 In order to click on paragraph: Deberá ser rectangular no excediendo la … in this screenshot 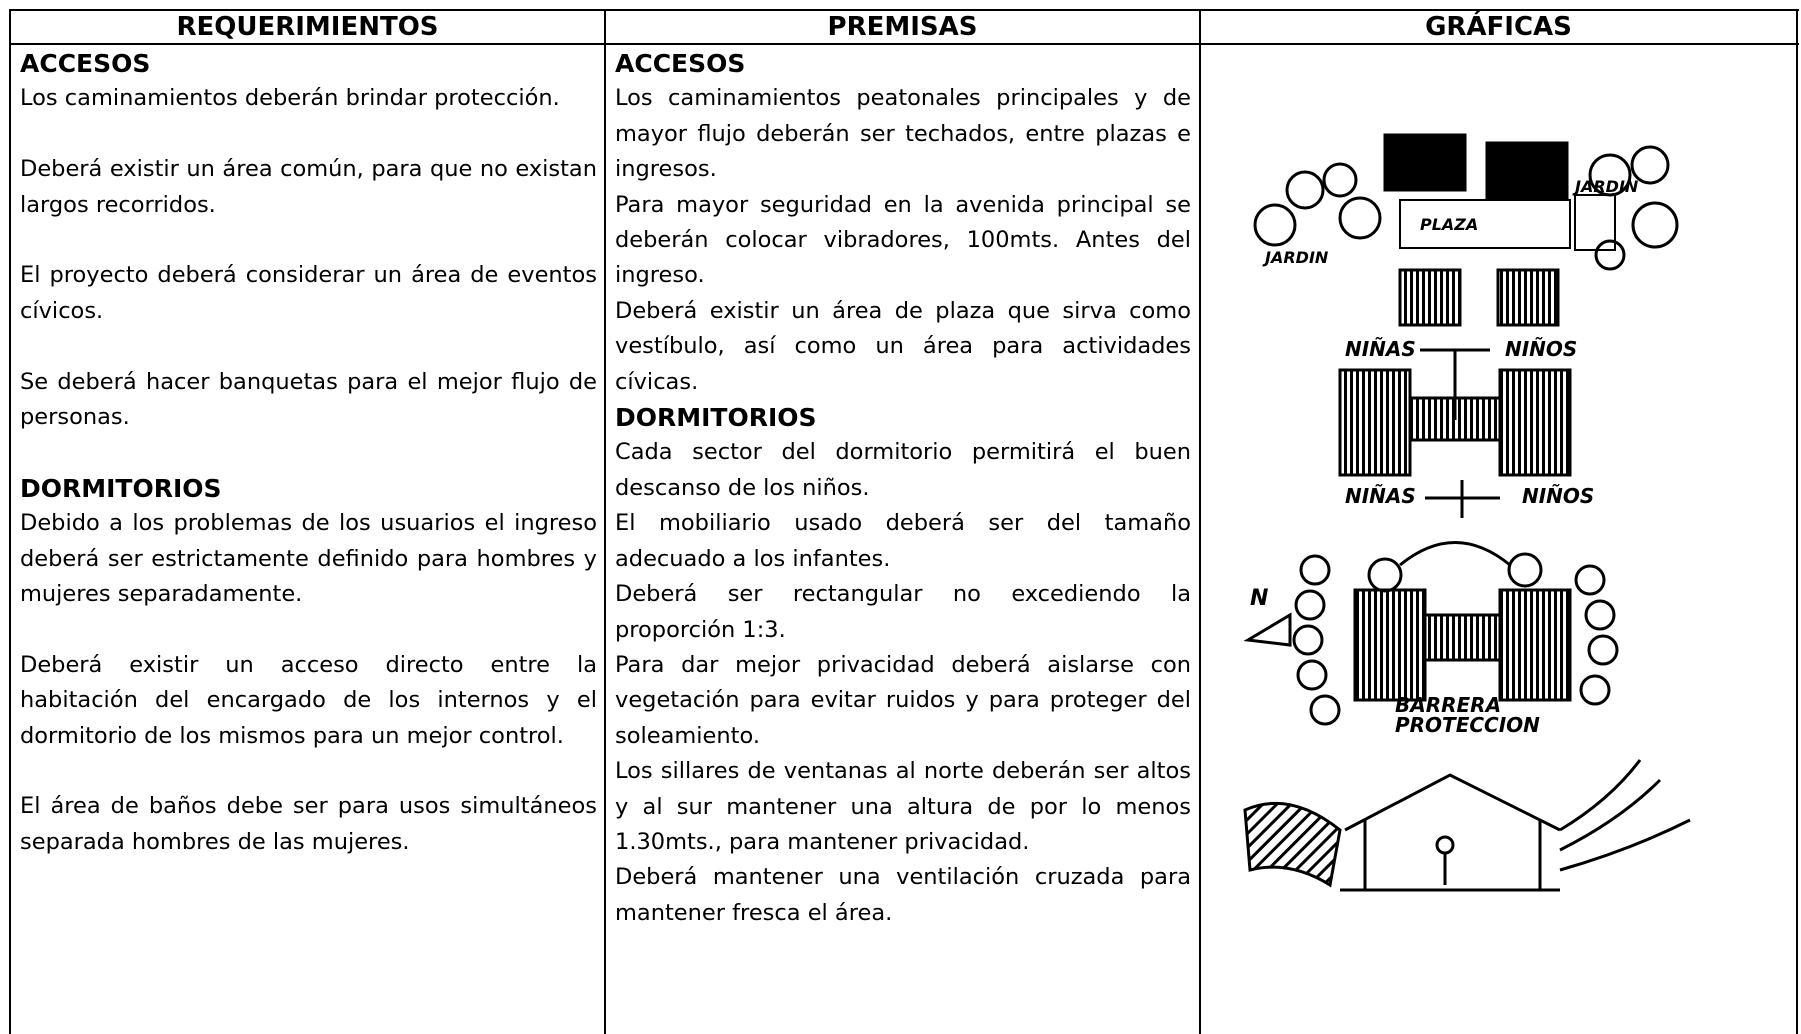, I will do `click(903, 612)`.